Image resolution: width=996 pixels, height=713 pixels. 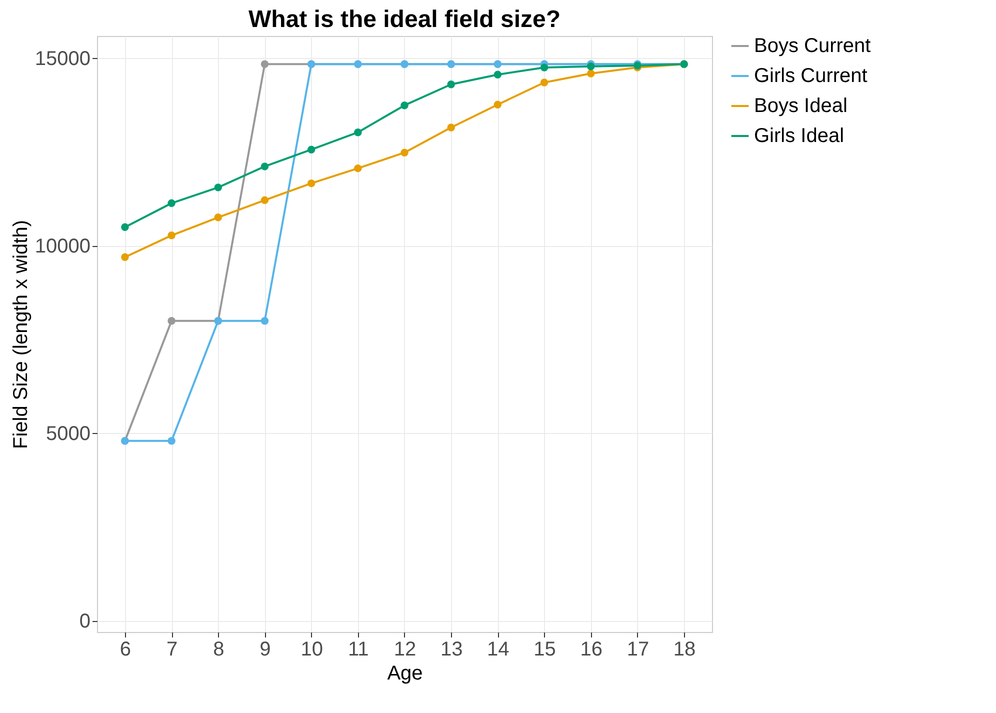 I want to click on y-tick-label: 10000, so click(x=62, y=246).